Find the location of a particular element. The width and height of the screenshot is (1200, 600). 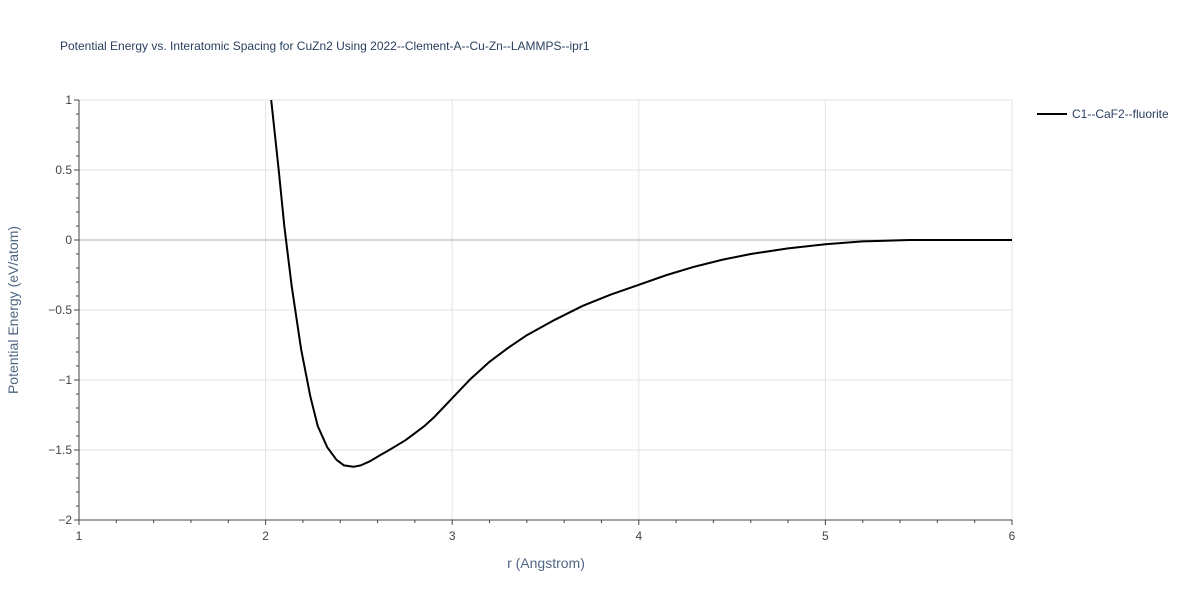

x-tick-label: 5 is located at coordinates (825, 536).